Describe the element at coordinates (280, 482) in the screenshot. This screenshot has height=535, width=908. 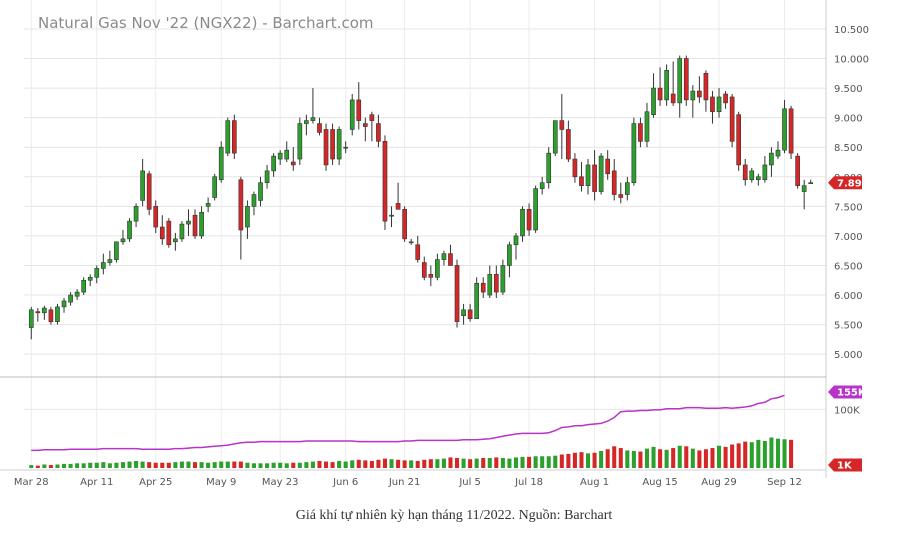
I see `x-tick-label: May 23` at that location.